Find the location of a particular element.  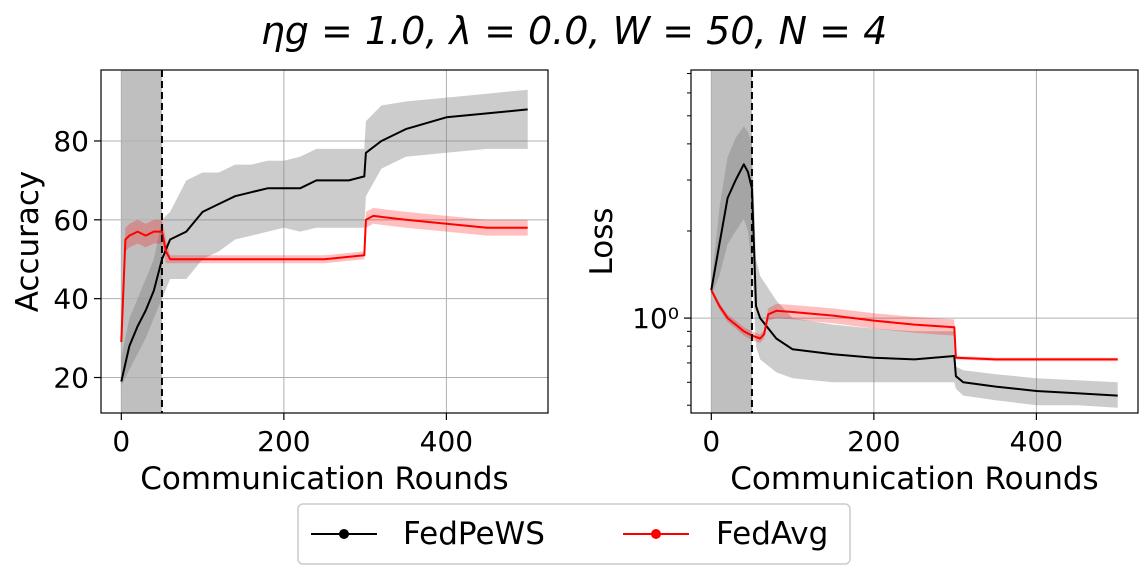

legend-marker-fedpews is located at coordinates (344, 534).